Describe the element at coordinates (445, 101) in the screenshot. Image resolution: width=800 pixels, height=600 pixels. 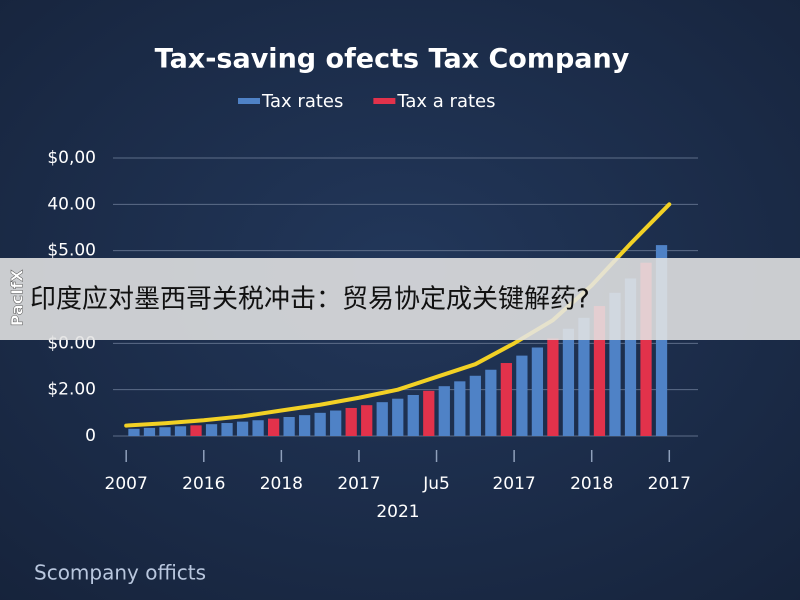
I see `legend-label: Tax a rates` at that location.